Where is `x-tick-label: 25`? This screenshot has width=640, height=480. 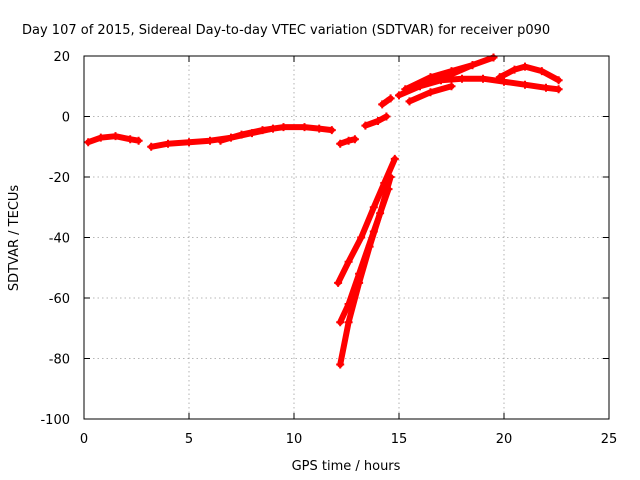 x-tick-label: 25 is located at coordinates (609, 439).